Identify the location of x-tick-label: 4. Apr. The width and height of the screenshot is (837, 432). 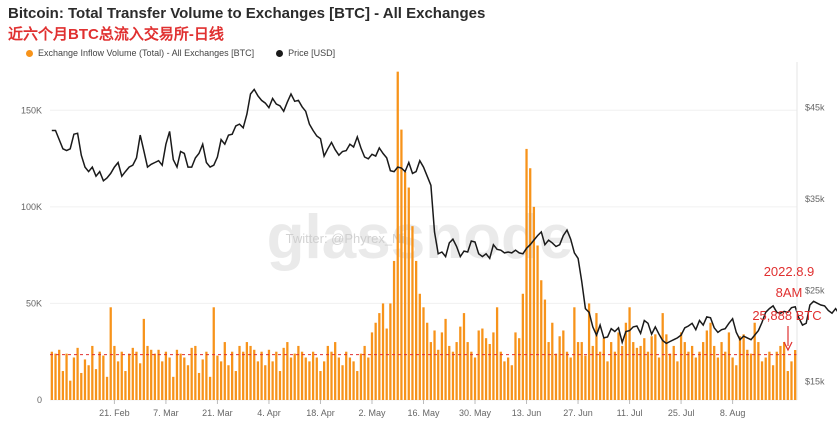
(269, 413).